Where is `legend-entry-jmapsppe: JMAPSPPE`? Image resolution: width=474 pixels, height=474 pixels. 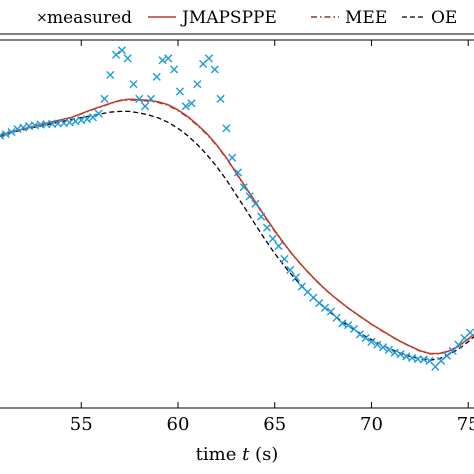 legend-entry-jmapsppe: JMAPSPPE is located at coordinates (212, 18).